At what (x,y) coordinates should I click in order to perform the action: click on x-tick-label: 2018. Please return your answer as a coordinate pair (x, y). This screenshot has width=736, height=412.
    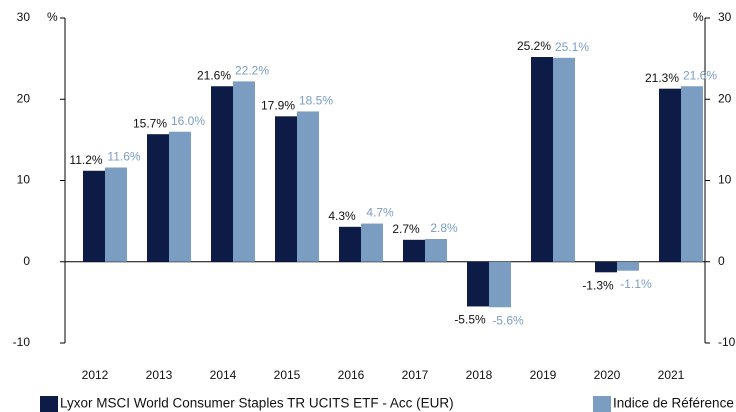
    Looking at the image, I should click on (479, 375).